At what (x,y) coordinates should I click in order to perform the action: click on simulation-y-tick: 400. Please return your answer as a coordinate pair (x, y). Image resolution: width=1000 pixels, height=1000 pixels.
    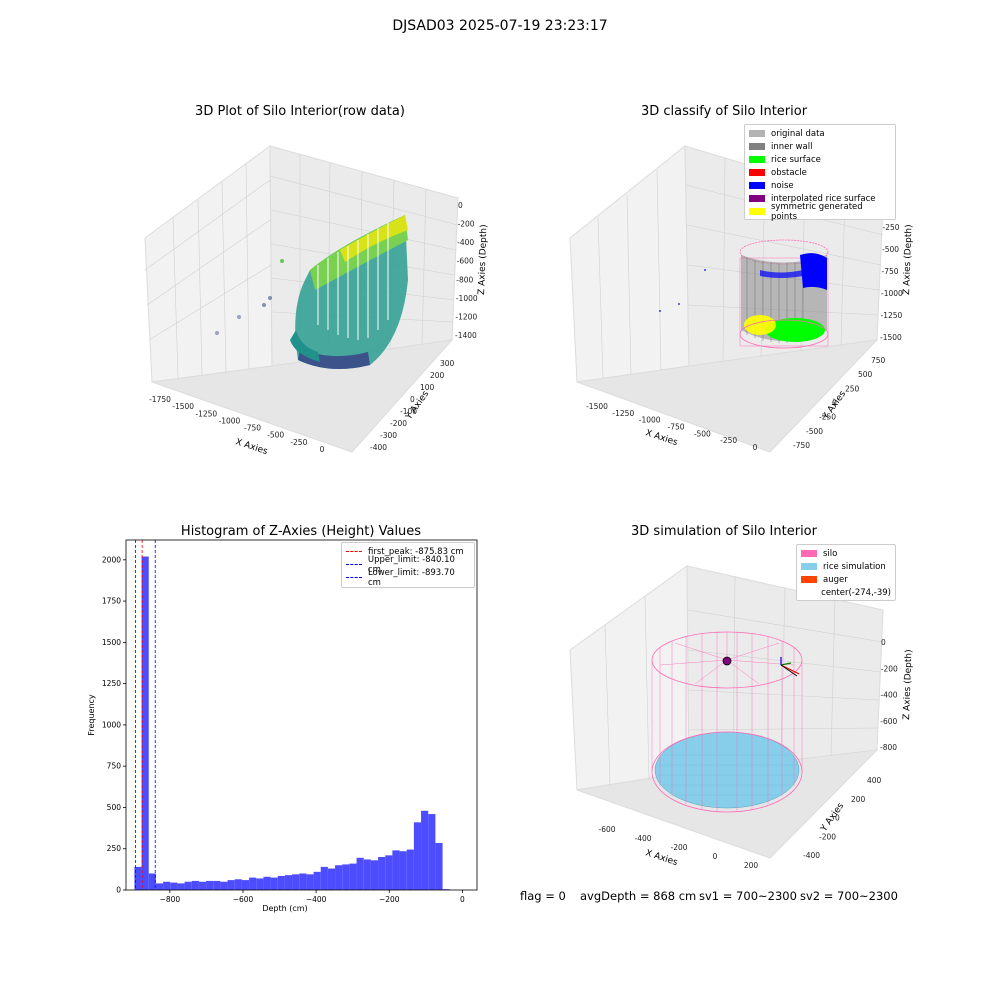
    Looking at the image, I should click on (874, 780).